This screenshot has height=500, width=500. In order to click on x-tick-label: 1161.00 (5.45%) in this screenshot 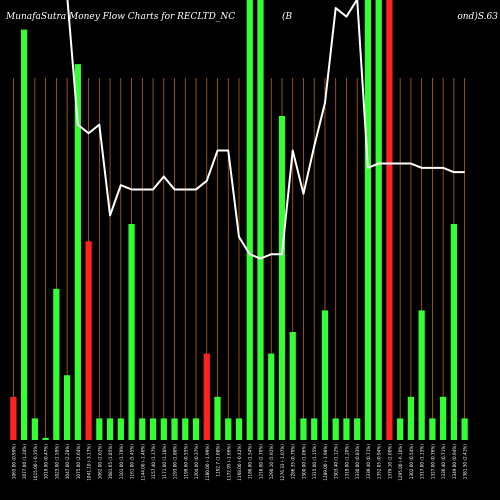, I will do `click(132, 462)`.